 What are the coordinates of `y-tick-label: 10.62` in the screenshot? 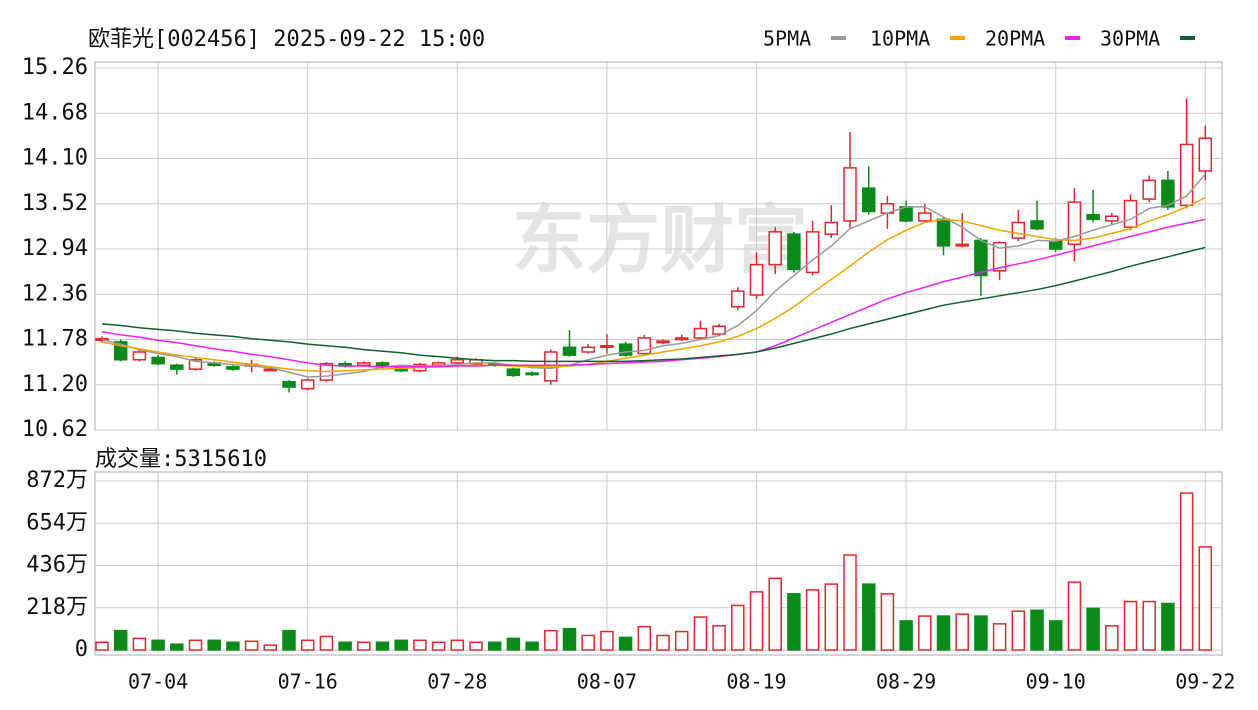 It's located at (55, 429).